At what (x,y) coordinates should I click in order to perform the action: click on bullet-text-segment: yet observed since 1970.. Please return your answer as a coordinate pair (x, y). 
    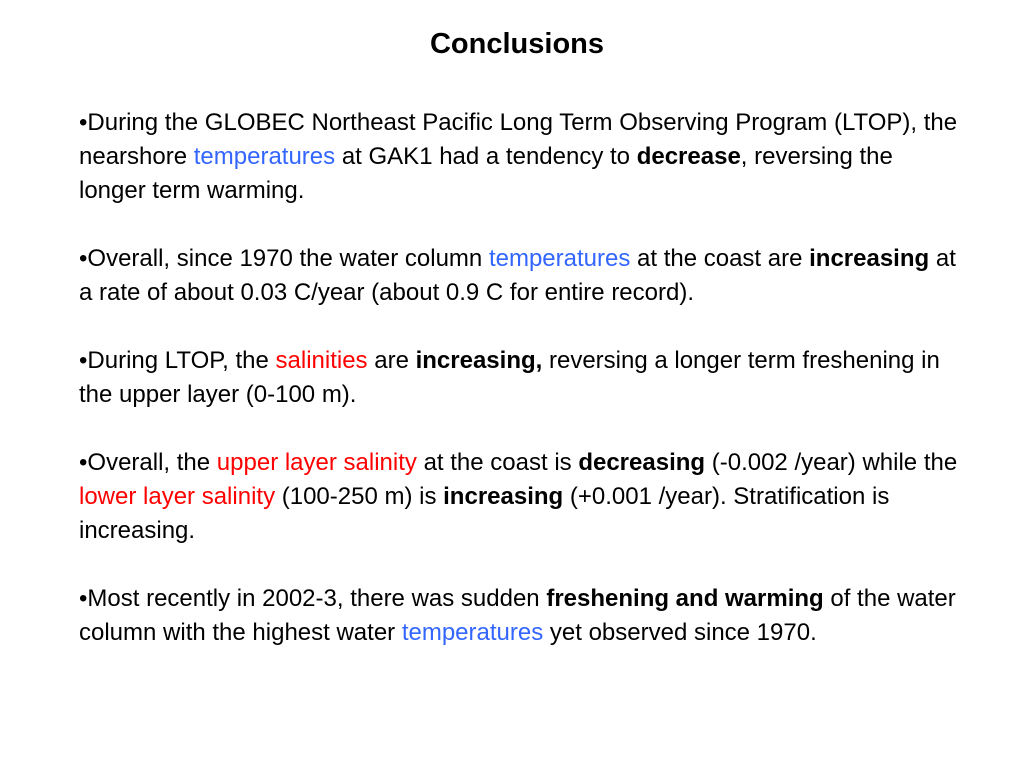
    Looking at the image, I should click on (680, 632).